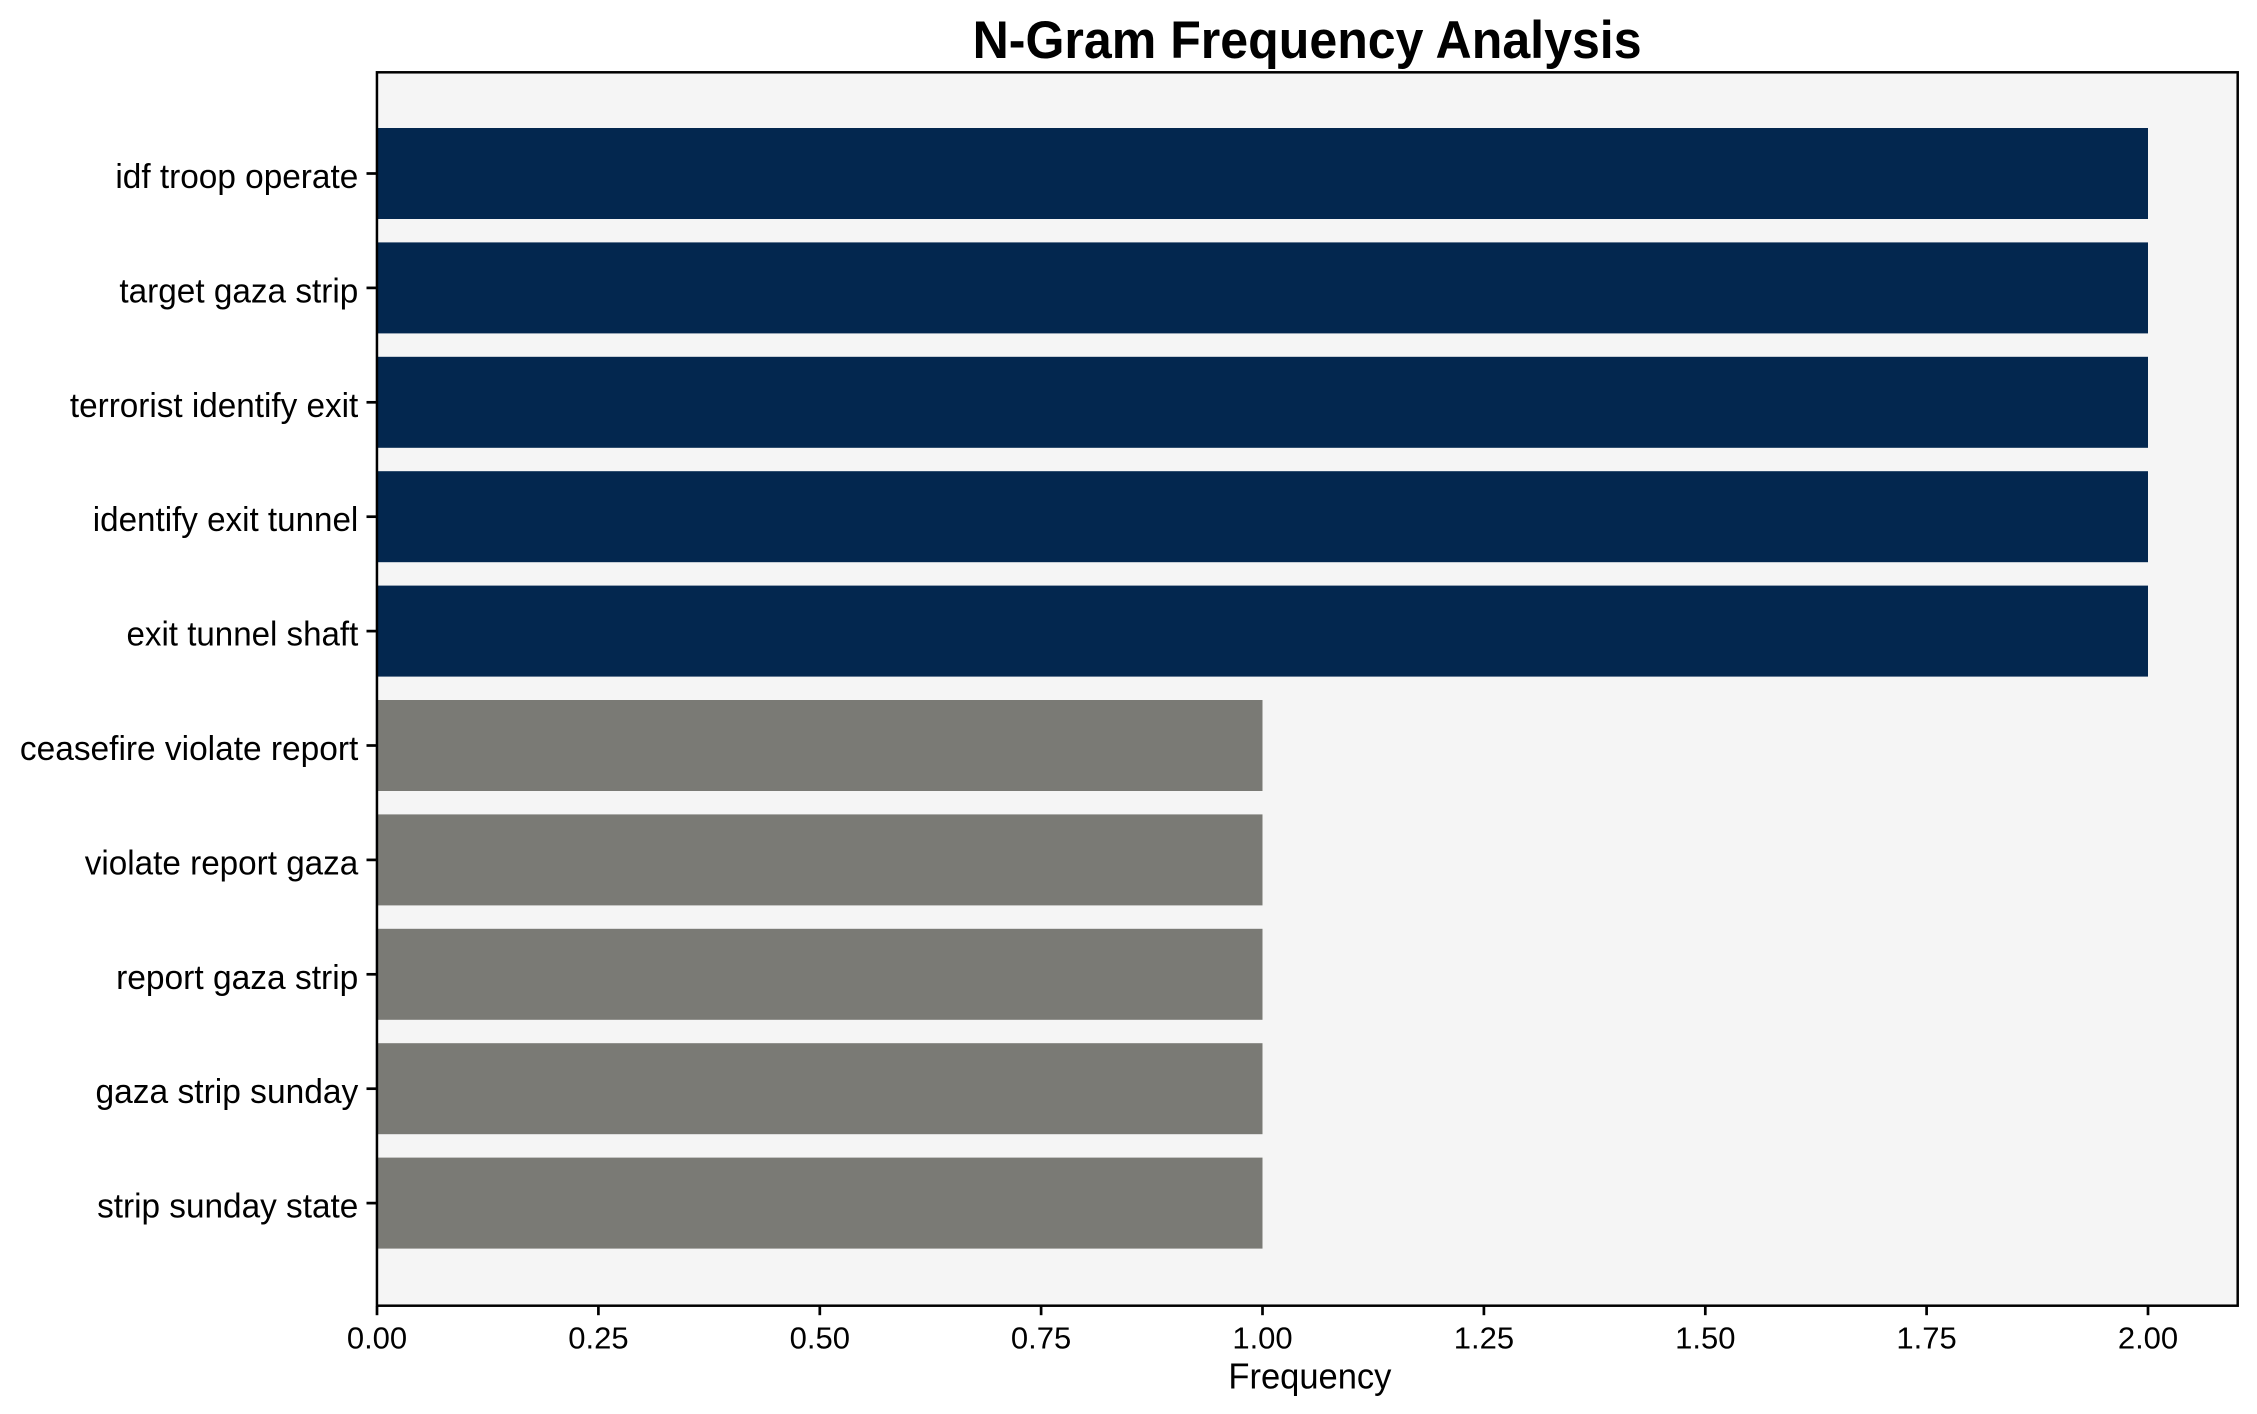 The height and width of the screenshot is (1414, 2257). What do you see at coordinates (227, 1207) in the screenshot?
I see `svg-text: strip sunday state` at bounding box center [227, 1207].